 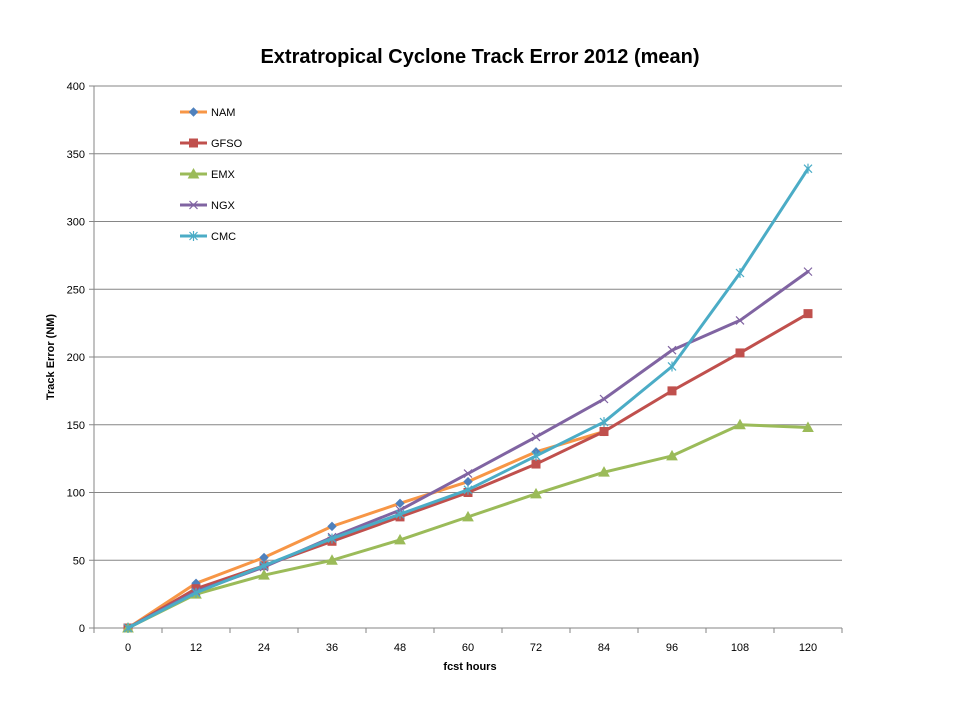 What do you see at coordinates (672, 648) in the screenshot?
I see `x-tick-label: 96` at bounding box center [672, 648].